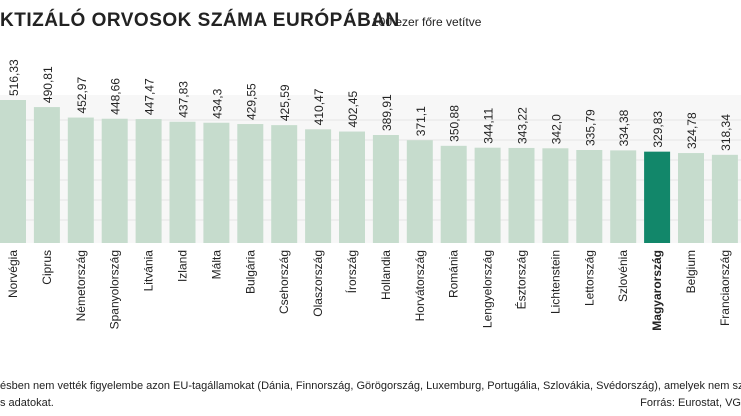  What do you see at coordinates (386, 275) in the screenshot?
I see `x-tick-label: Hollandia` at bounding box center [386, 275].